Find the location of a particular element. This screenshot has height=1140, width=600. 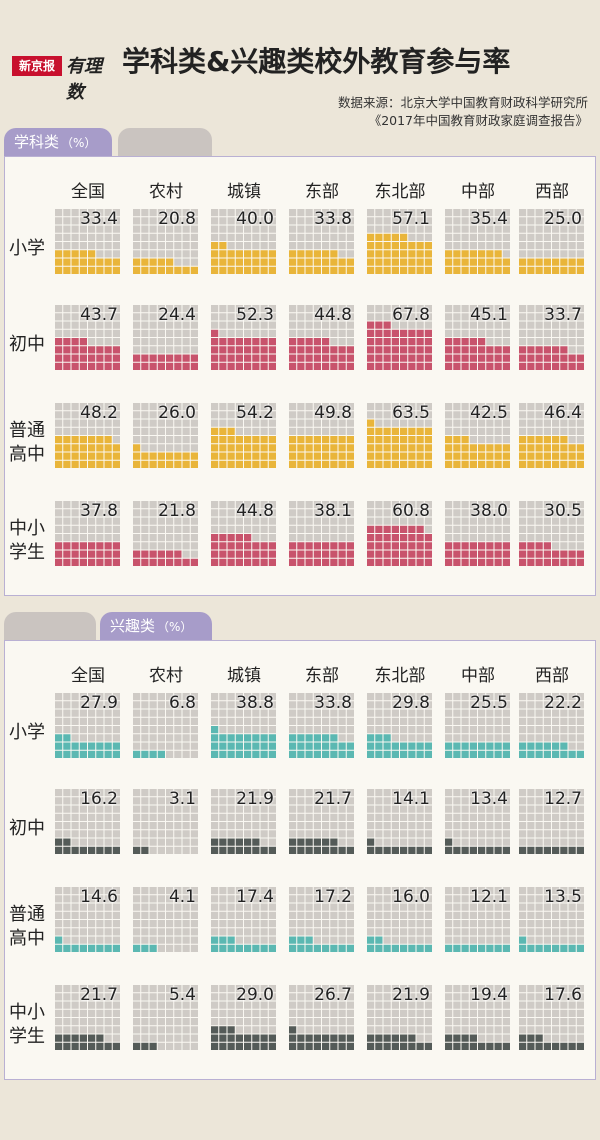

tab-academic-placeholder is located at coordinates (50, 627).